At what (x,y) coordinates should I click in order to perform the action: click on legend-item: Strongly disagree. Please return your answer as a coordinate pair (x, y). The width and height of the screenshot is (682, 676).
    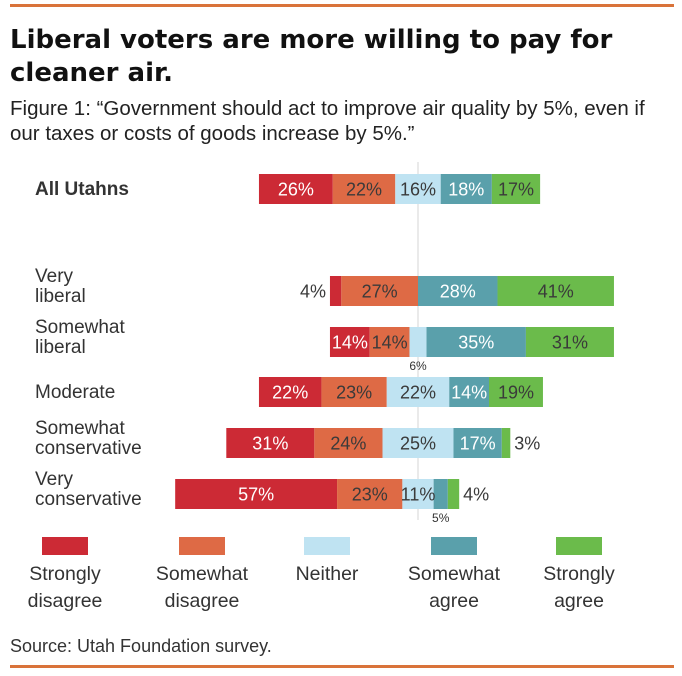
    Looking at the image, I should click on (67, 576).